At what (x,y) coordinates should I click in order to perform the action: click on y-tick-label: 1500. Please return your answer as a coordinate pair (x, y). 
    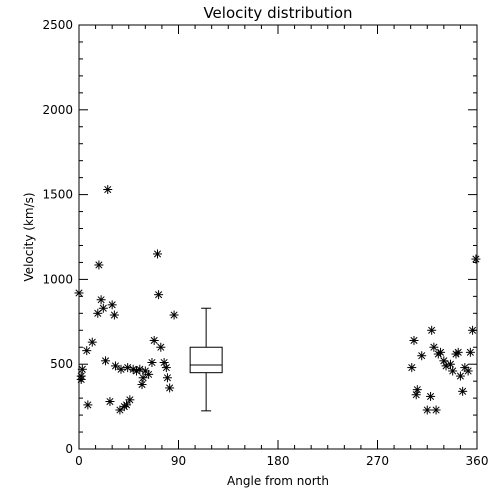
    Looking at the image, I should click on (57, 195).